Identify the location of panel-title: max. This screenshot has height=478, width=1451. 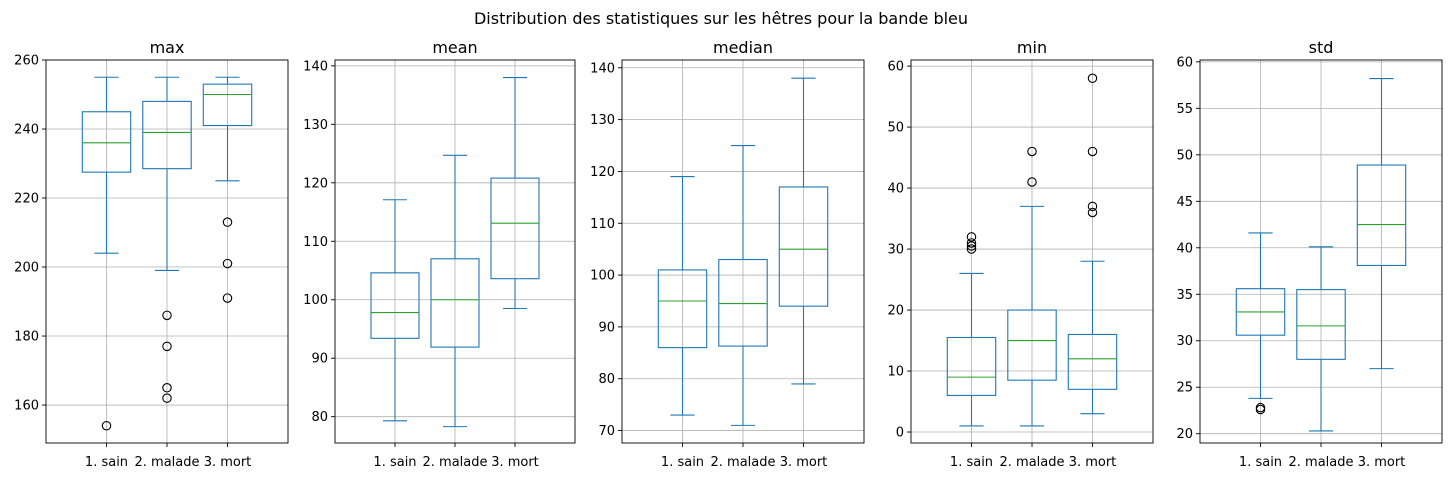
(167, 47).